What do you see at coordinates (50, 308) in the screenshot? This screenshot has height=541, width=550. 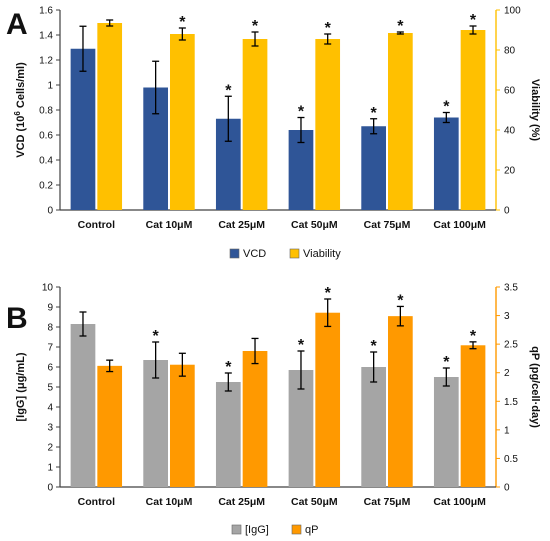 I see `left-tick-label: 9` at bounding box center [50, 308].